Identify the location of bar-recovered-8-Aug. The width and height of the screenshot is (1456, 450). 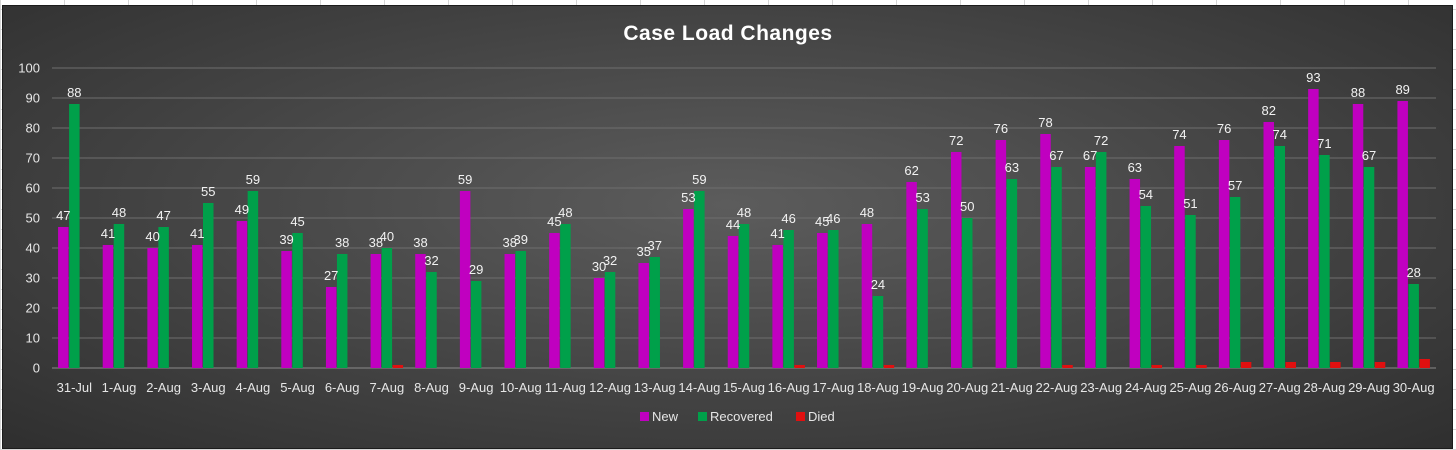
(431, 320).